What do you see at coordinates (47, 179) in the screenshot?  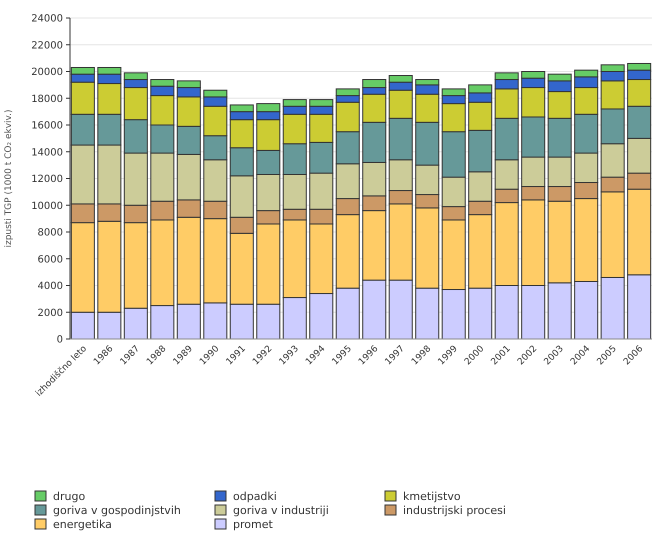 I see `y-tick-label: 12000` at bounding box center [47, 179].